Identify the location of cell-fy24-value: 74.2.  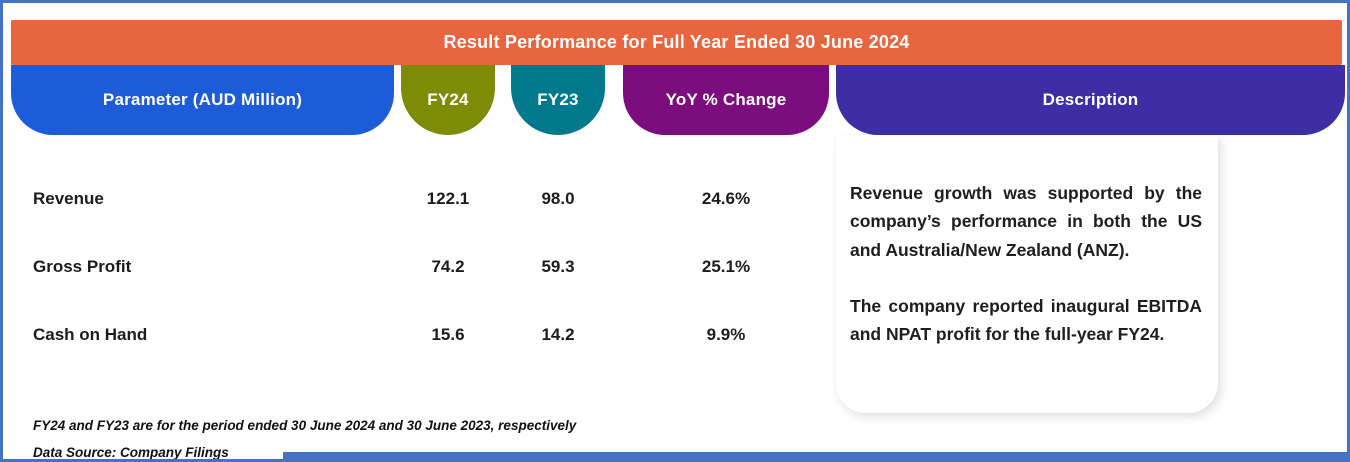
(448, 266).